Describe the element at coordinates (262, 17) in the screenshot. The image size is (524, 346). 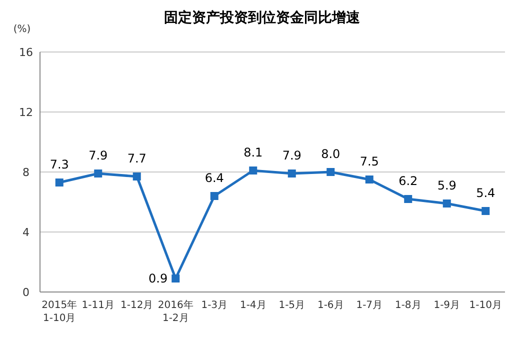
I see `chart-title: 固定资产投资到位资金同比增速` at that location.